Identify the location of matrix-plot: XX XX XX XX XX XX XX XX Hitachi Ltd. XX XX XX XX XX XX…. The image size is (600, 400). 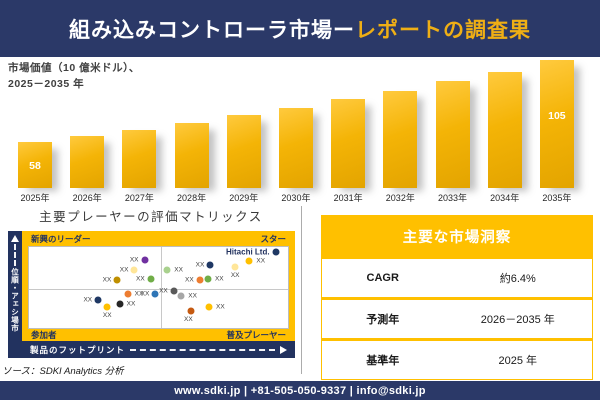
(158, 287).